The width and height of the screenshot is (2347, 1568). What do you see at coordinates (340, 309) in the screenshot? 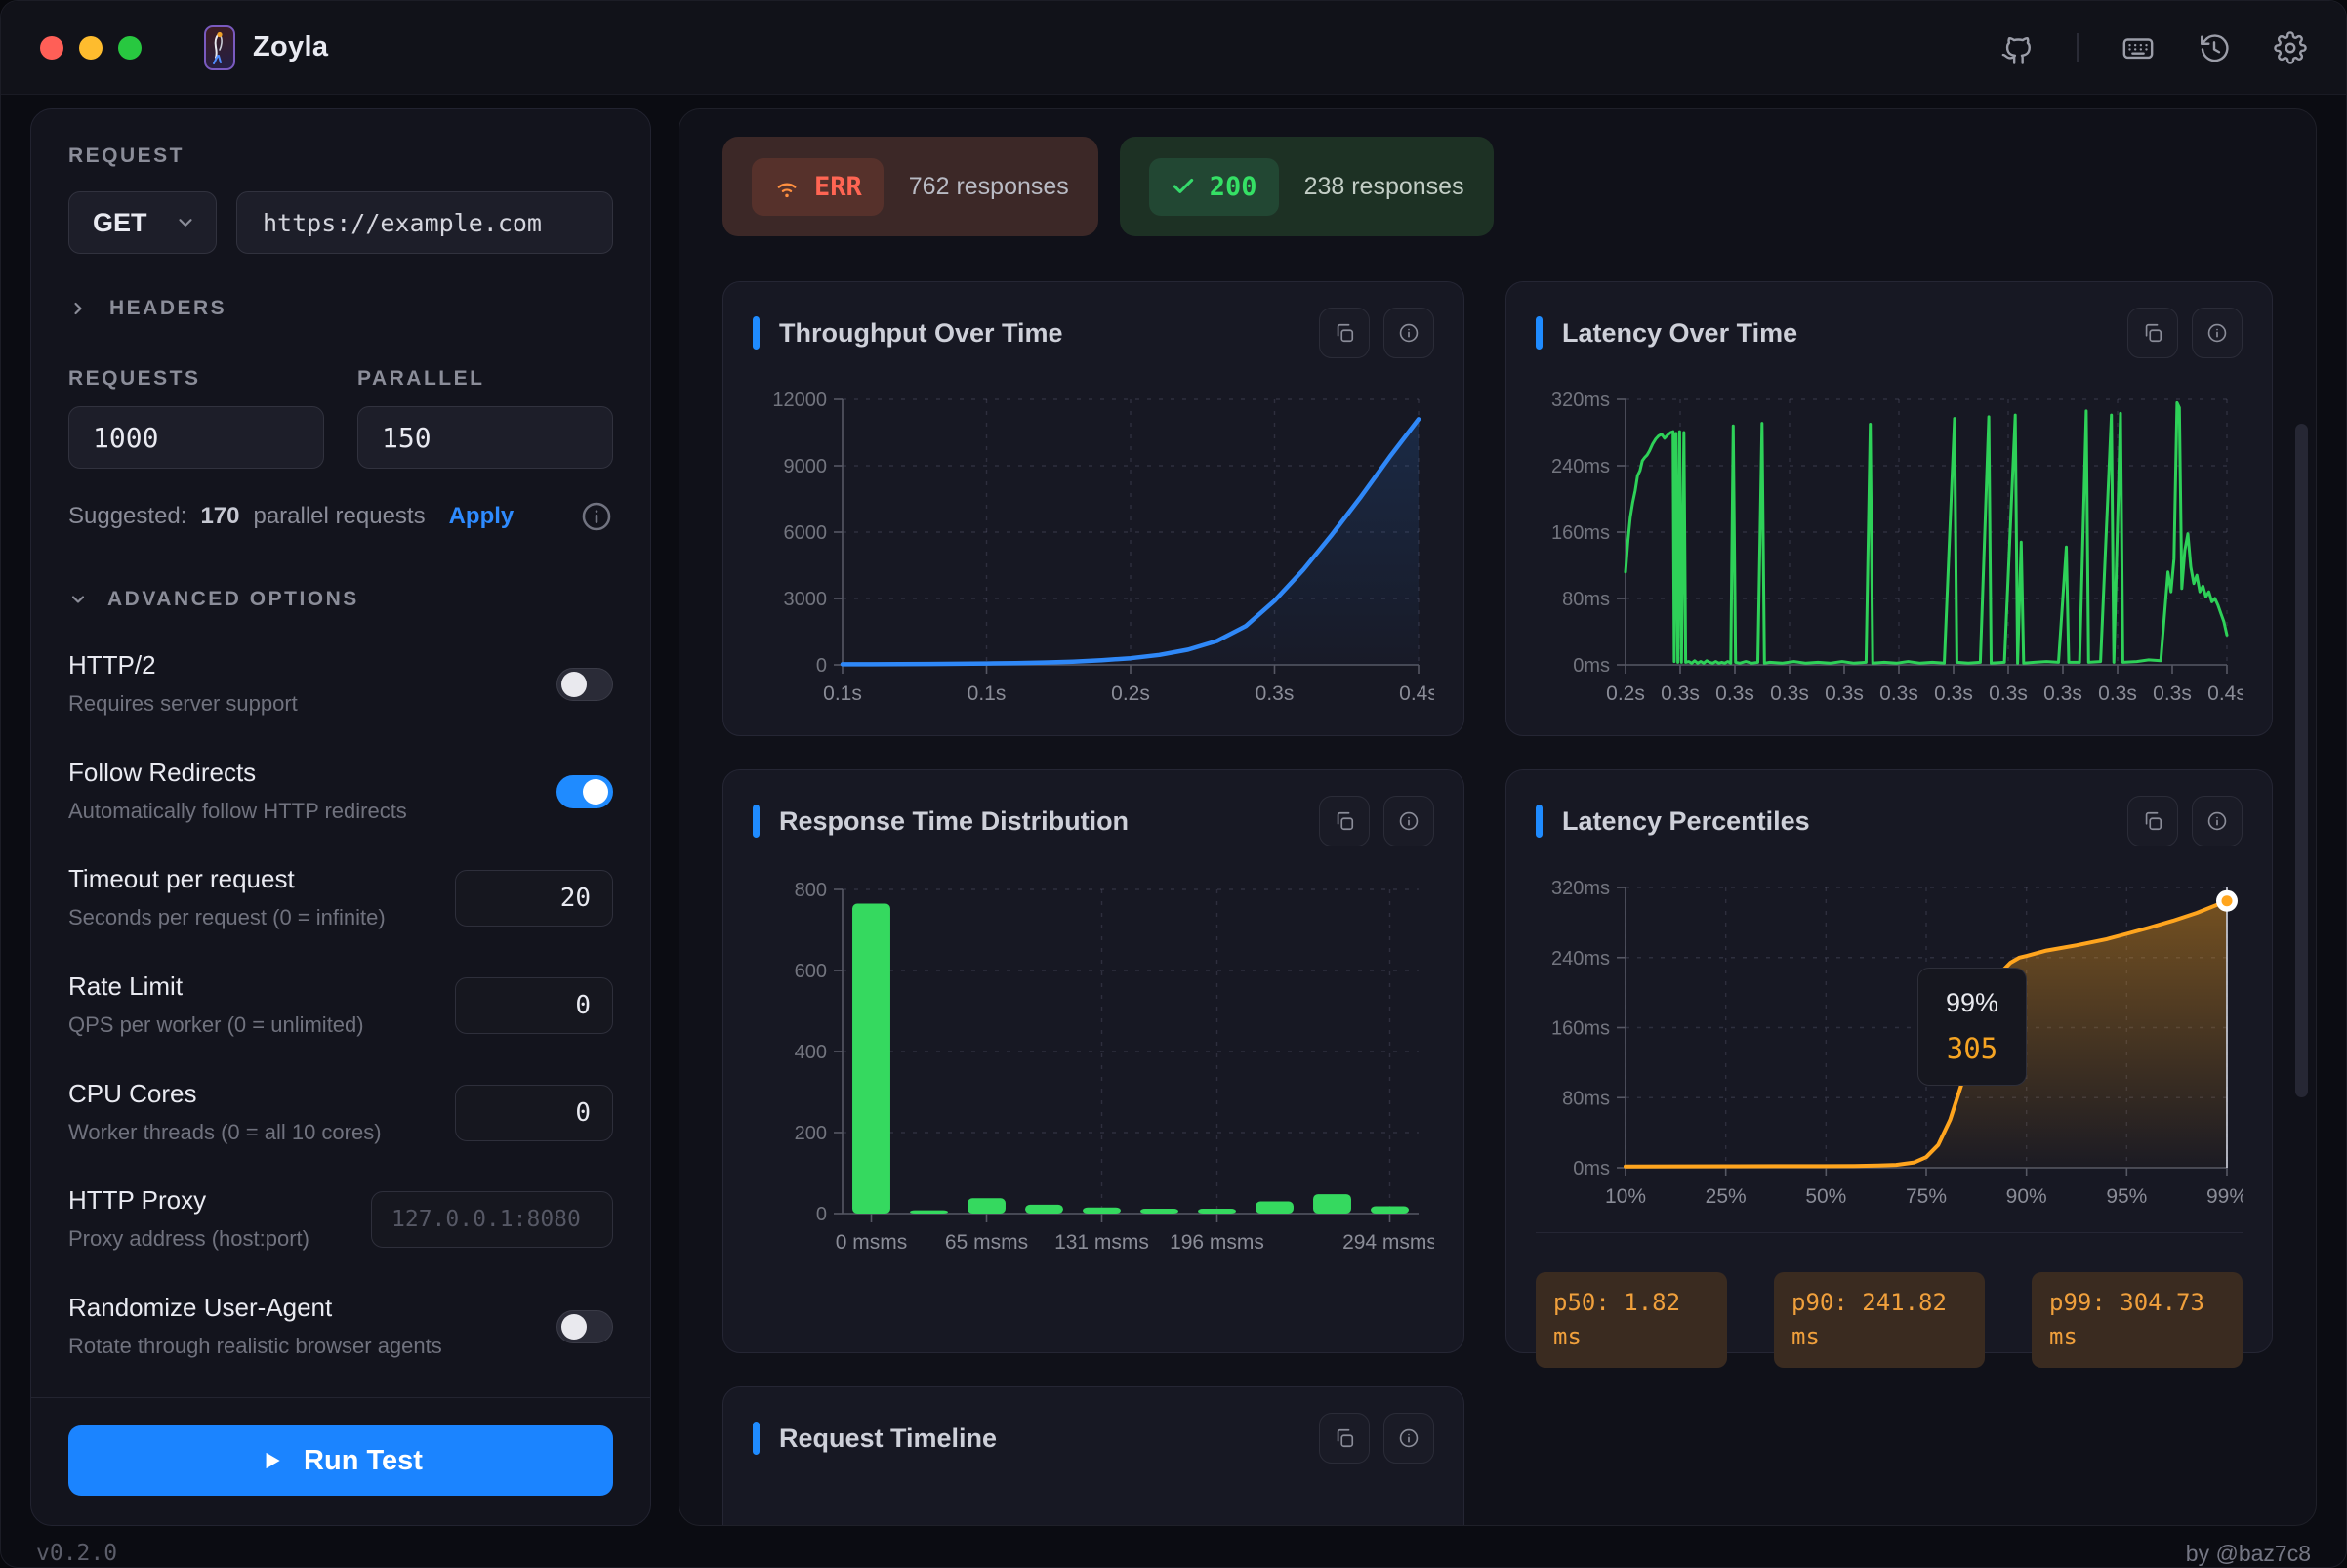
I see `headers-section-toggle: HEADERS` at bounding box center [340, 309].